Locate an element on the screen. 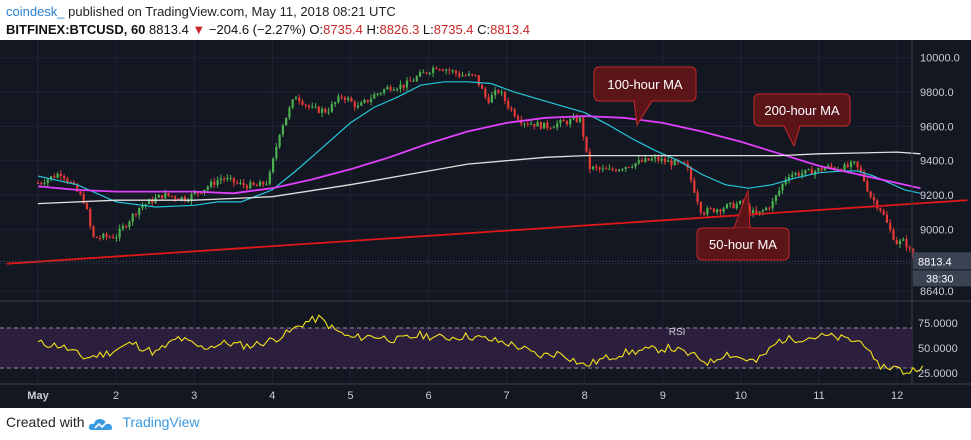 This screenshot has width=971, height=440. callout-label: 200-hour MA is located at coordinates (801, 110).